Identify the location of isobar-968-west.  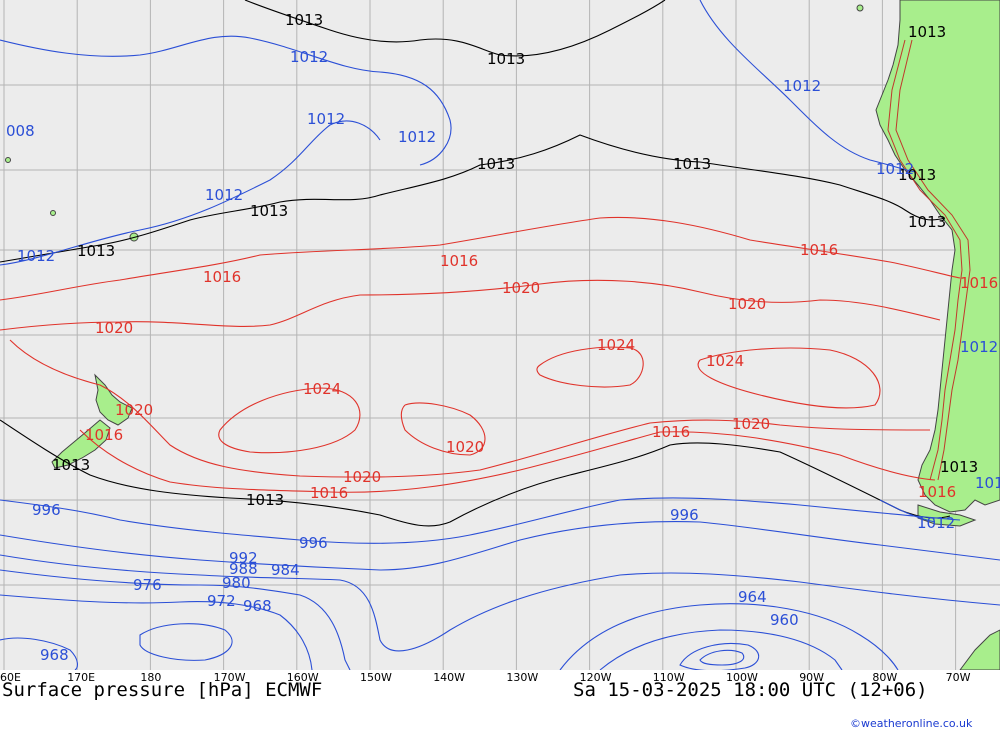
(39, 654).